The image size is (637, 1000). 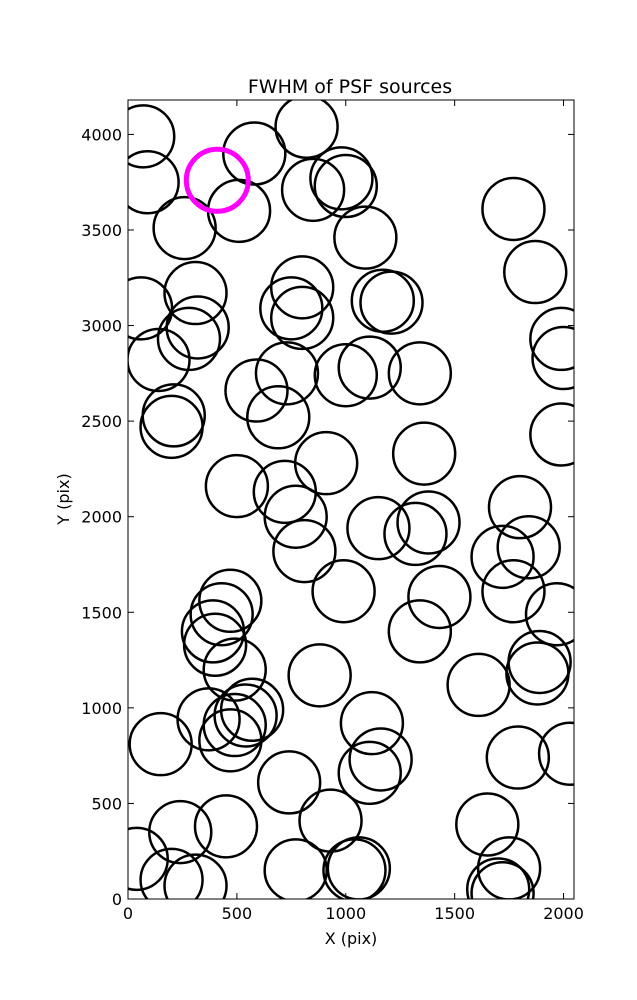 I want to click on y-tick-label: 2500, so click(x=101, y=421).